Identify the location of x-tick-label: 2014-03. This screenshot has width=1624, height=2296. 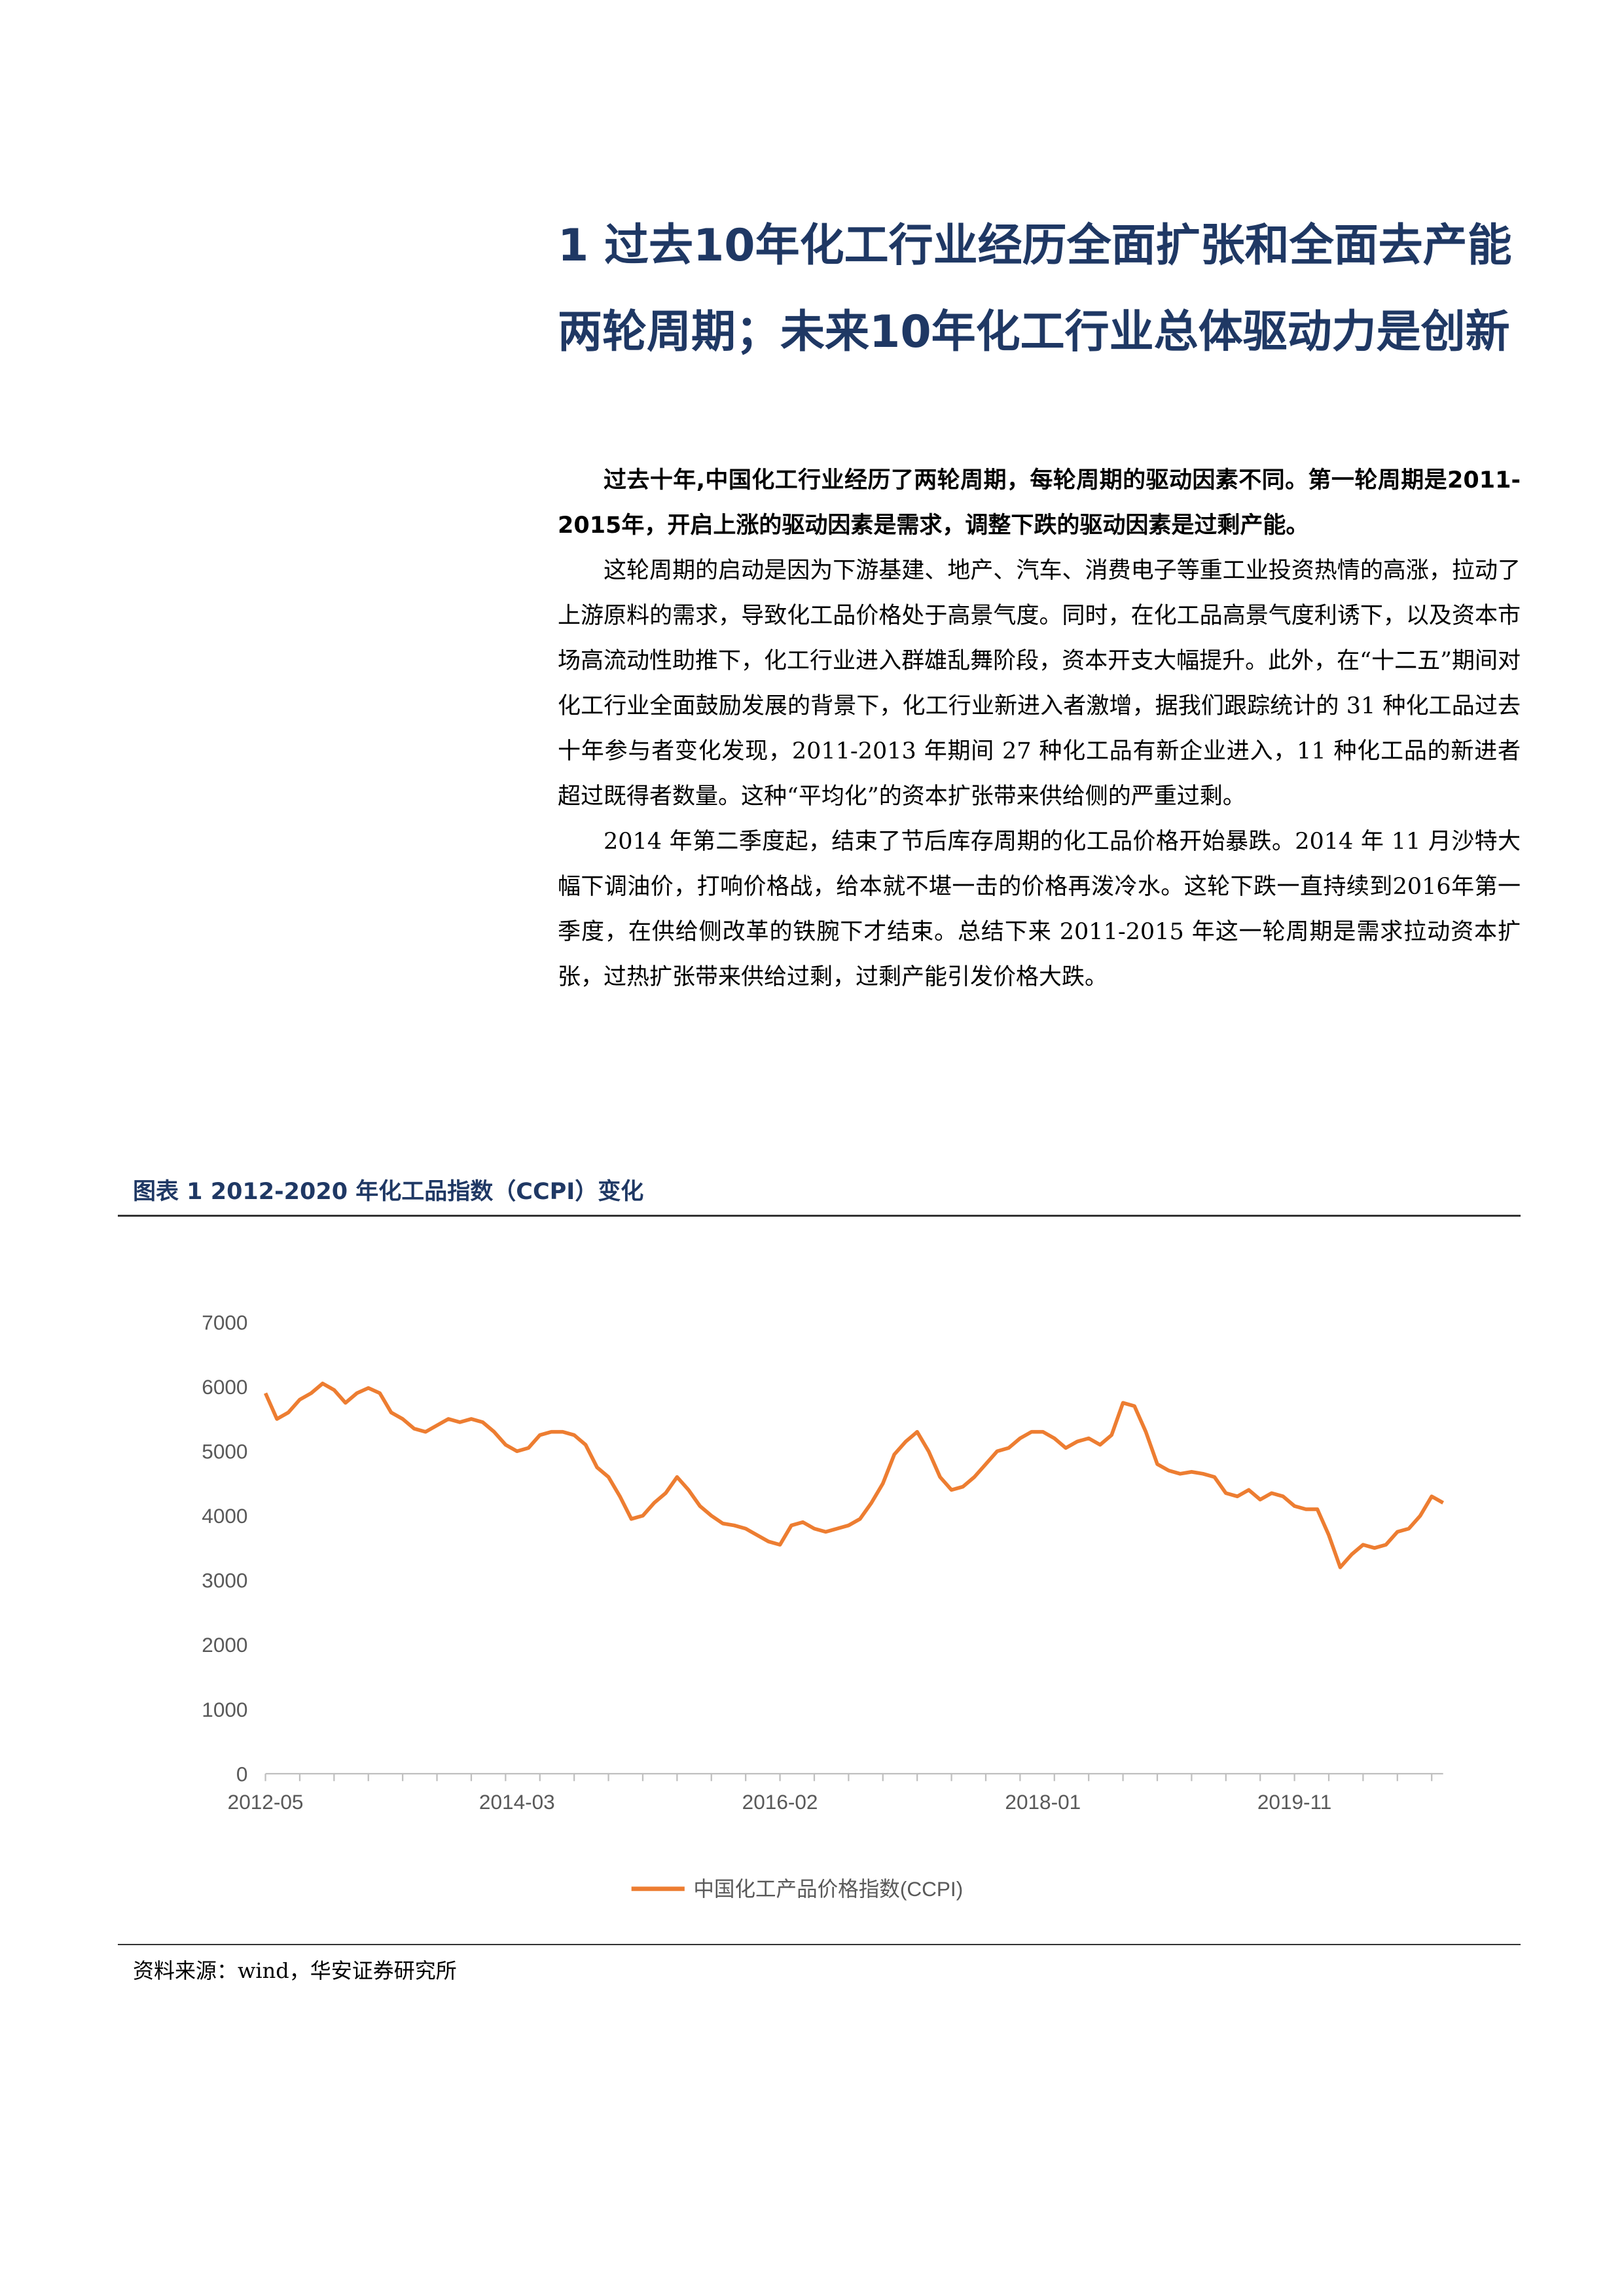
(517, 1802).